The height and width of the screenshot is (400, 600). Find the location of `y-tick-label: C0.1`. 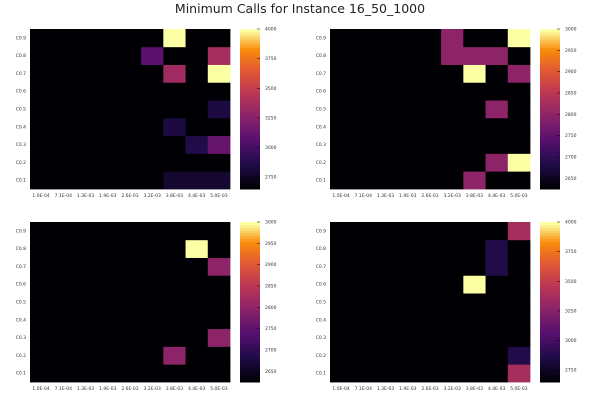

y-tick-label: C0.1 is located at coordinates (321, 181).